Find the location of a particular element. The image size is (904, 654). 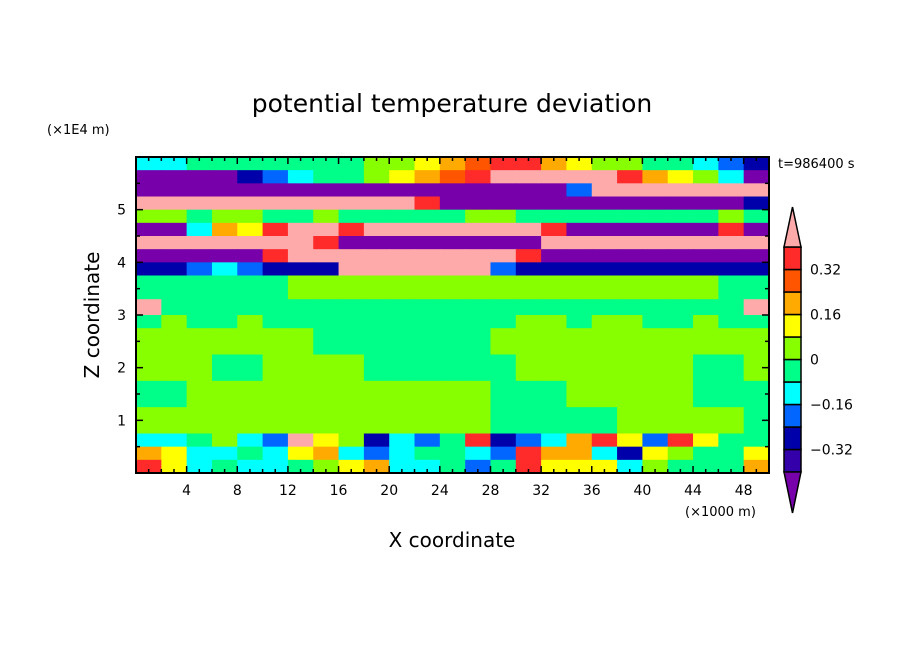

y-unit-label: (×1E4 m) is located at coordinates (78, 130).